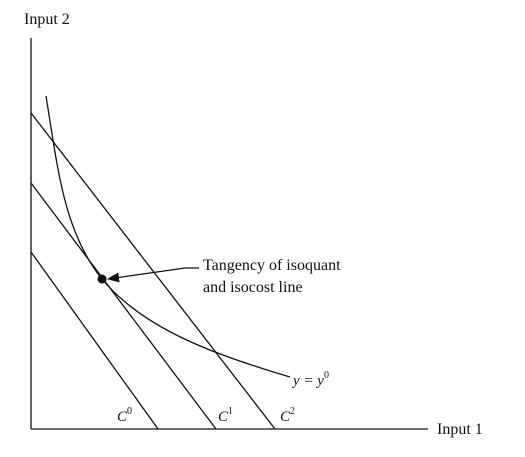  I want to click on tangency-annotation-line-2: and isocost line, so click(253, 287).